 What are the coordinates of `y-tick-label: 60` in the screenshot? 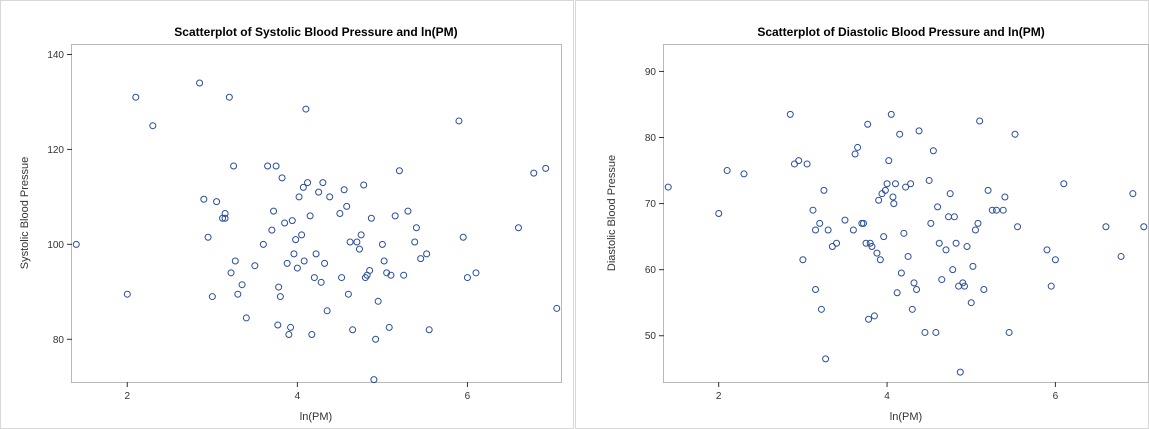 It's located at (651, 270).